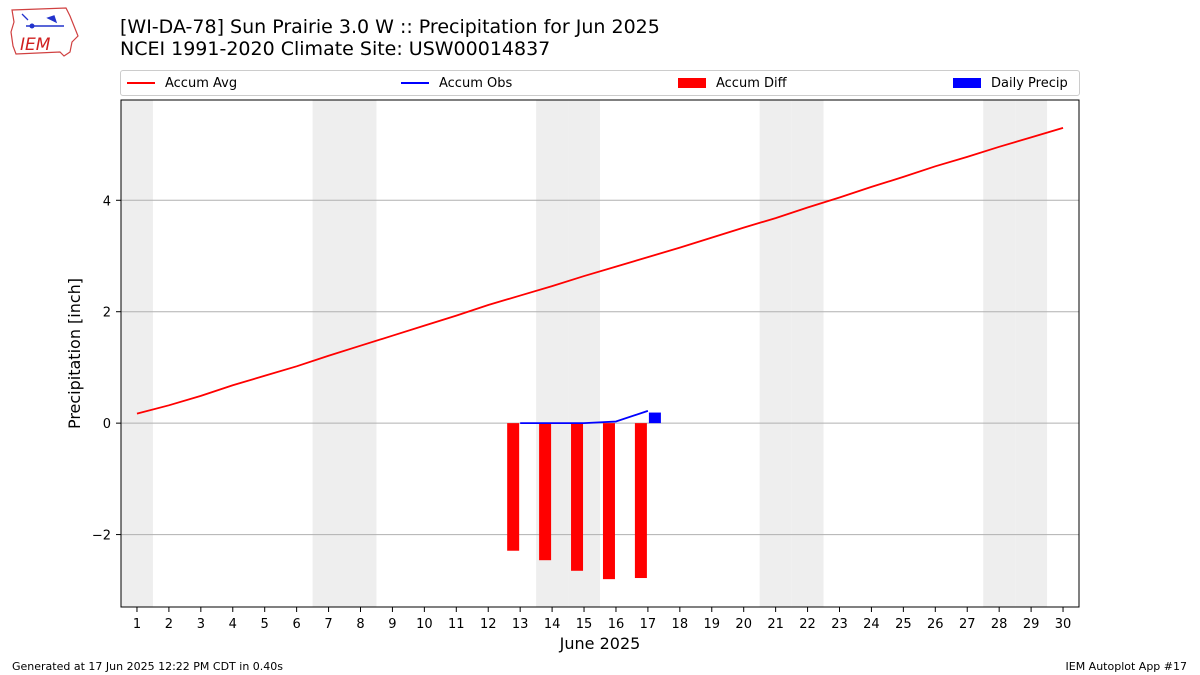  What do you see at coordinates (648, 624) in the screenshot?
I see `x-tick-label-17: 17` at bounding box center [648, 624].